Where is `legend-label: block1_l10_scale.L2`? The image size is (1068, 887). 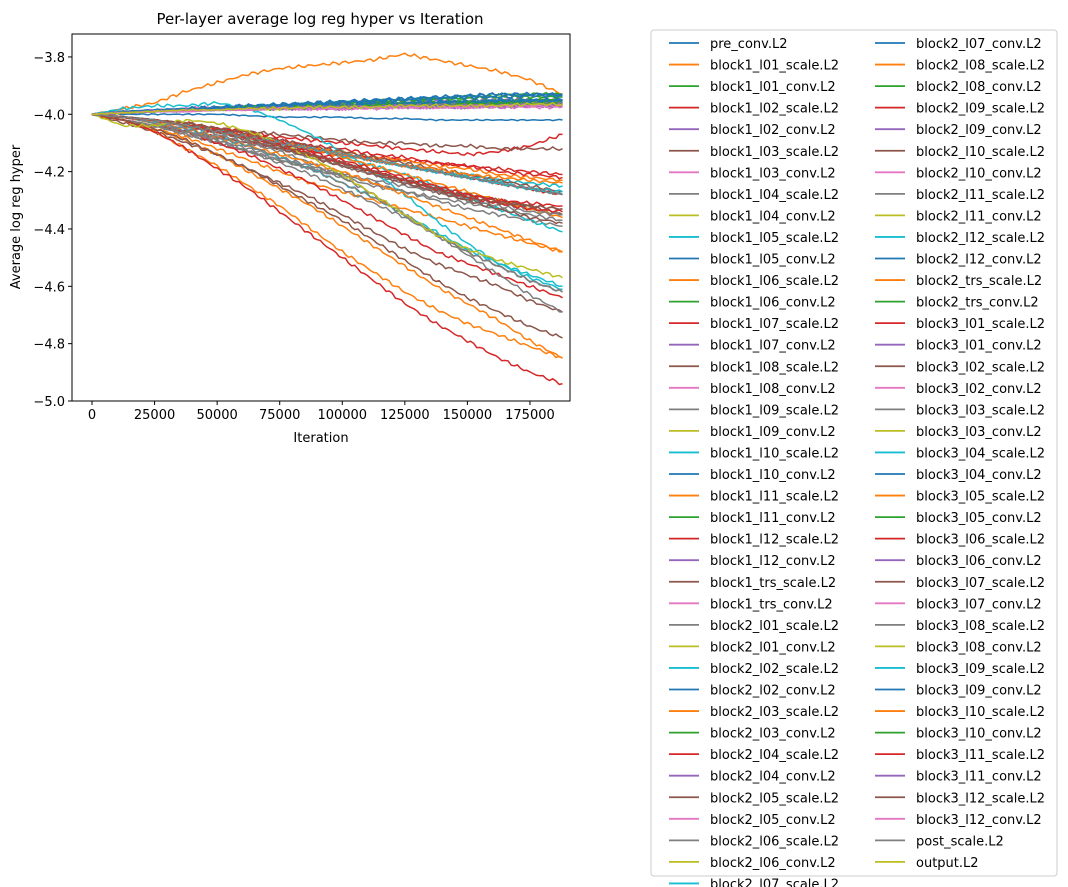 legend-label: block1_l10_scale.L2 is located at coordinates (774, 453).